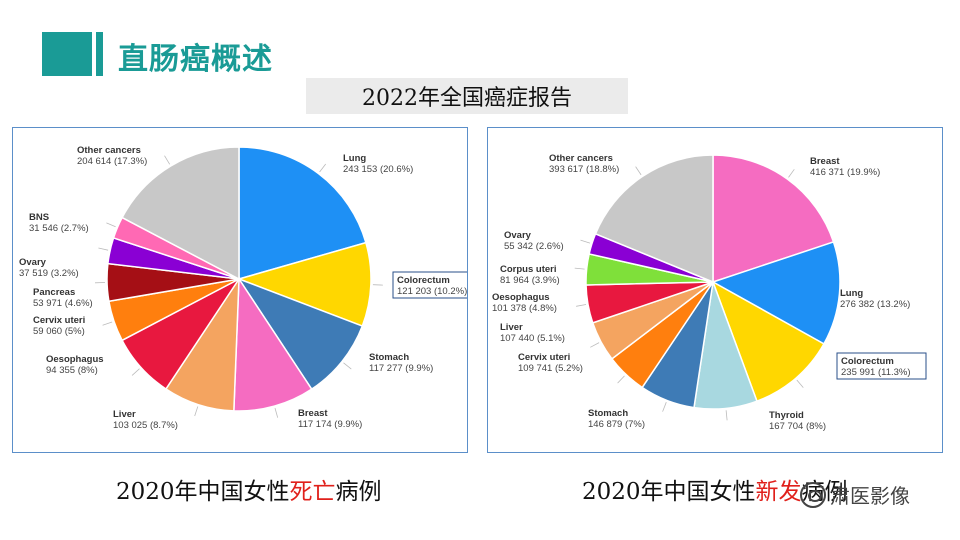 This screenshot has height=540, width=960. What do you see at coordinates (203, 492) in the screenshot?
I see `mortality-caption-prefix: 2020年中国女性` at bounding box center [203, 492].